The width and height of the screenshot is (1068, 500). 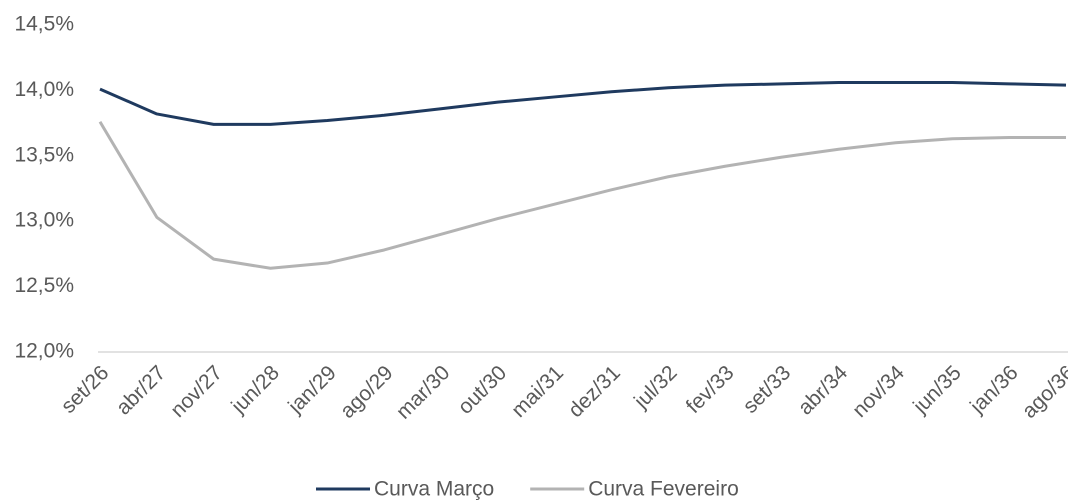 I want to click on y-tick-label: 12,5%, so click(x=44, y=285).